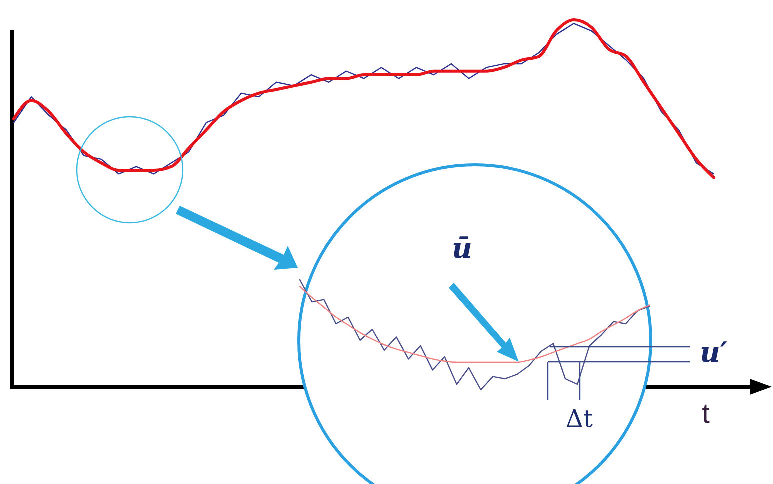 Image resolution: width=773 pixels, height=484 pixels. I want to click on x-axis-title: t, so click(706, 413).